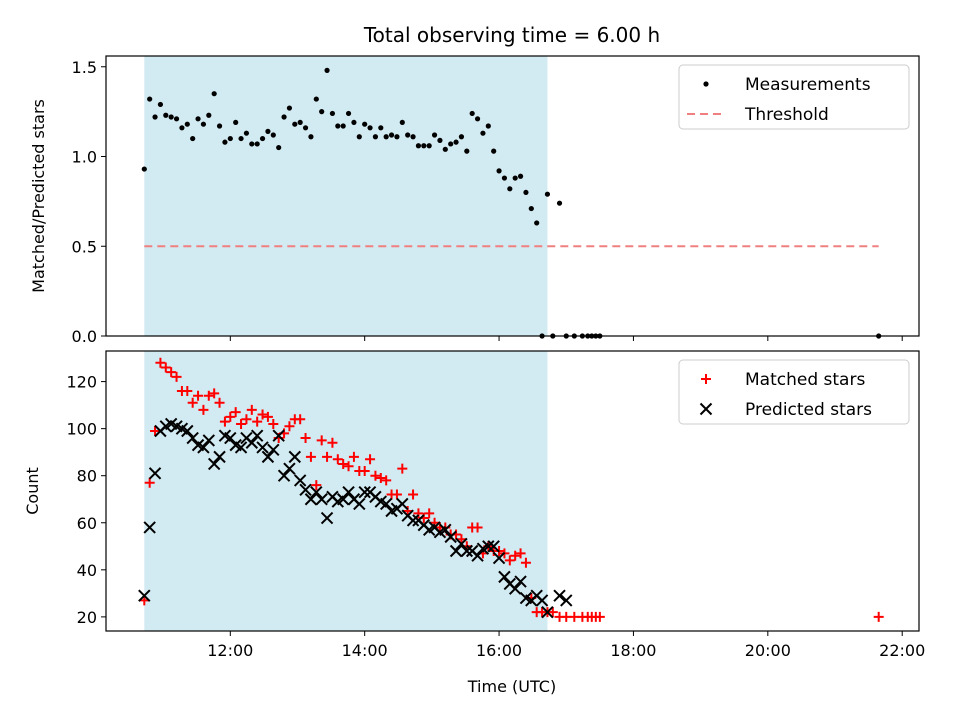 This screenshot has height=724, width=960. What do you see at coordinates (84, 246) in the screenshot?
I see `y-tick-label: 0.5` at bounding box center [84, 246].